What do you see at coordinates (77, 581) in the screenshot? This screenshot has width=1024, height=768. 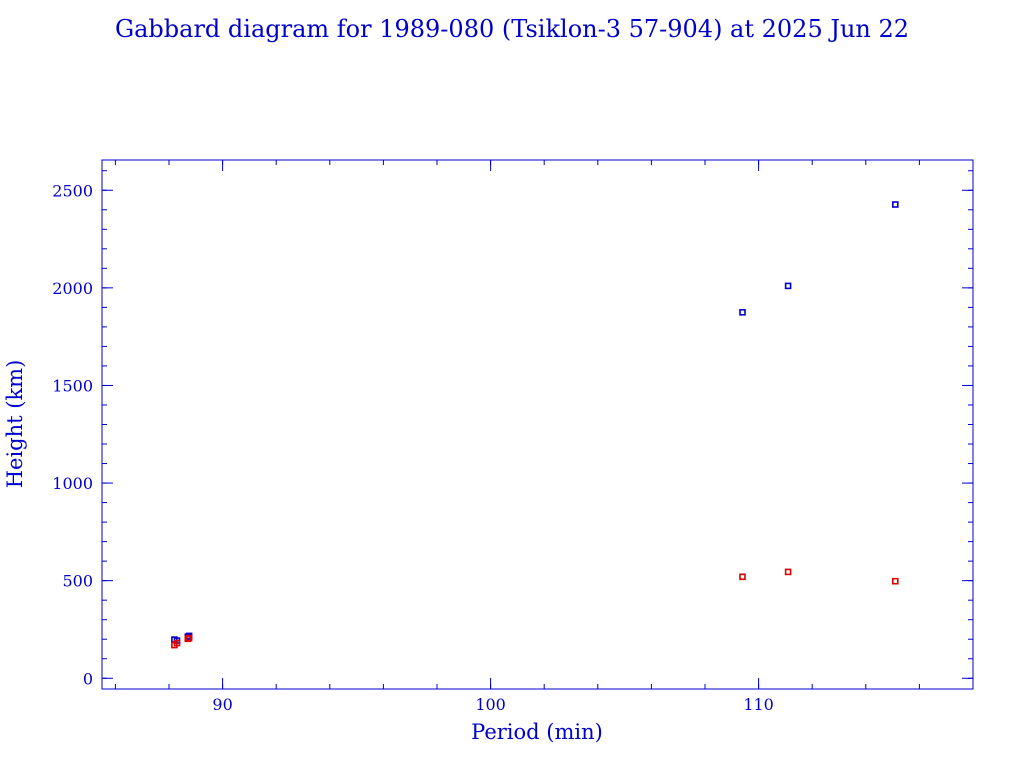 I see `y-tick-label: 500` at bounding box center [77, 581].